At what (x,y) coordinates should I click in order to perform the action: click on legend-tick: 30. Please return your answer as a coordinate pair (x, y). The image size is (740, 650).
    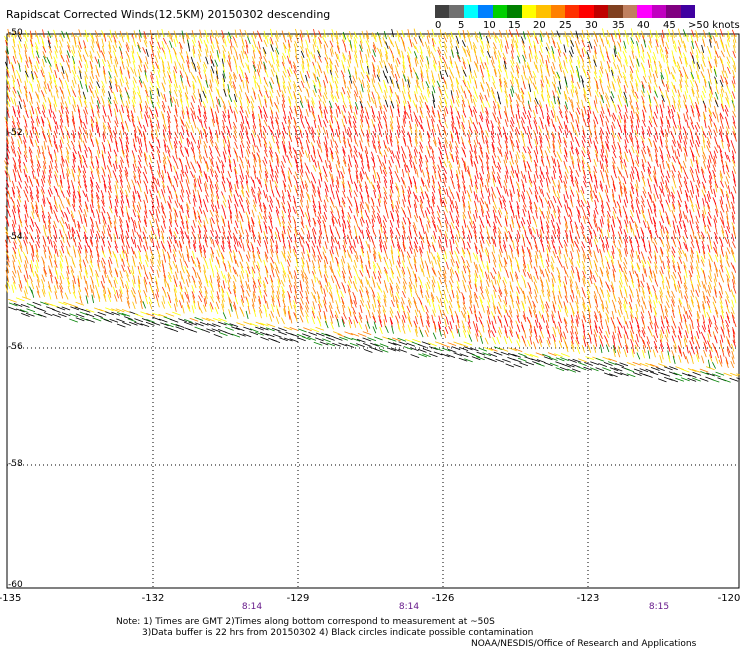
    Looking at the image, I should click on (591, 25).